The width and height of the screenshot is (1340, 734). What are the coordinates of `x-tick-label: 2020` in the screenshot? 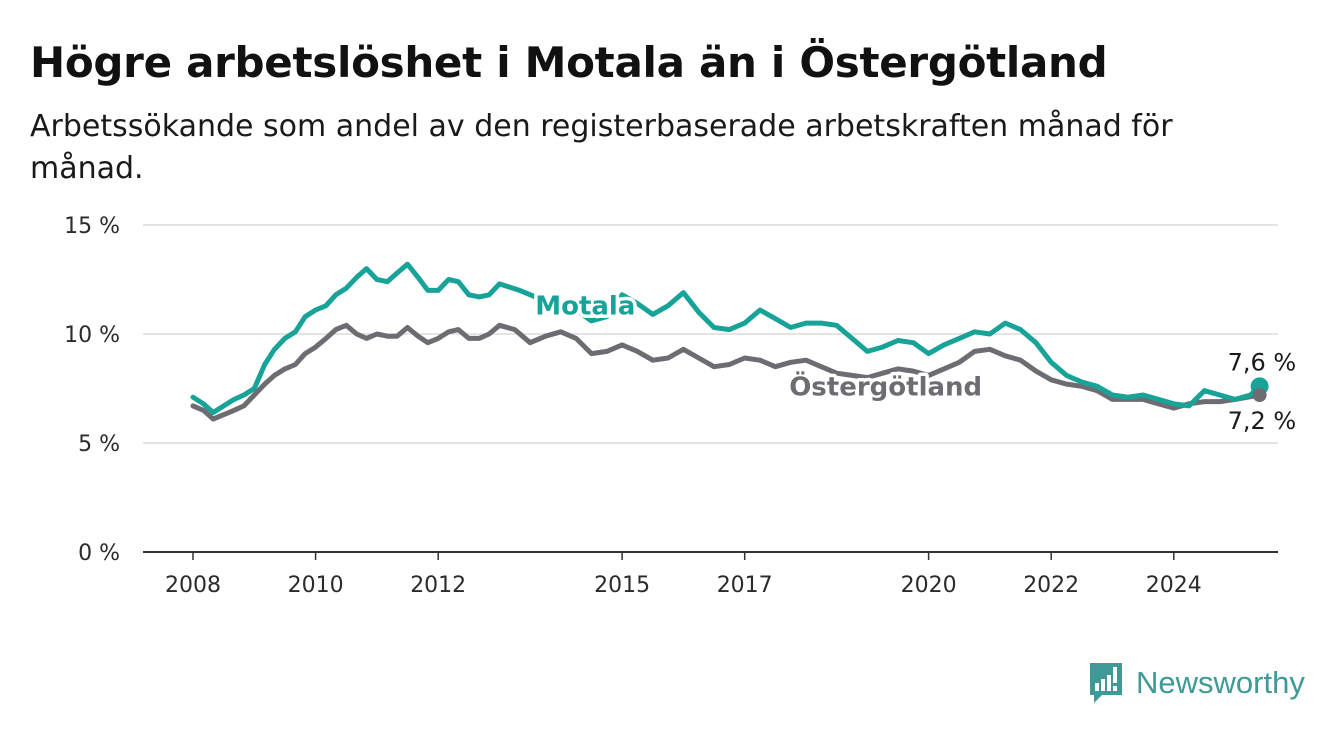 It's located at (929, 585).